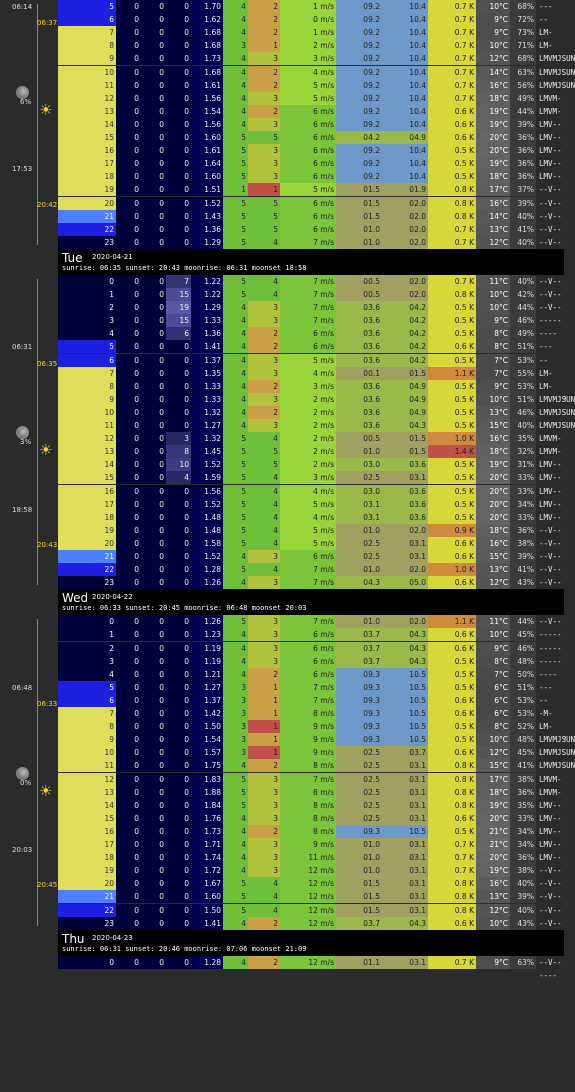 The height and width of the screenshot is (1092, 575). Describe the element at coordinates (359, 504) in the screenshot. I see `cell-cl1: 03.1` at that location.